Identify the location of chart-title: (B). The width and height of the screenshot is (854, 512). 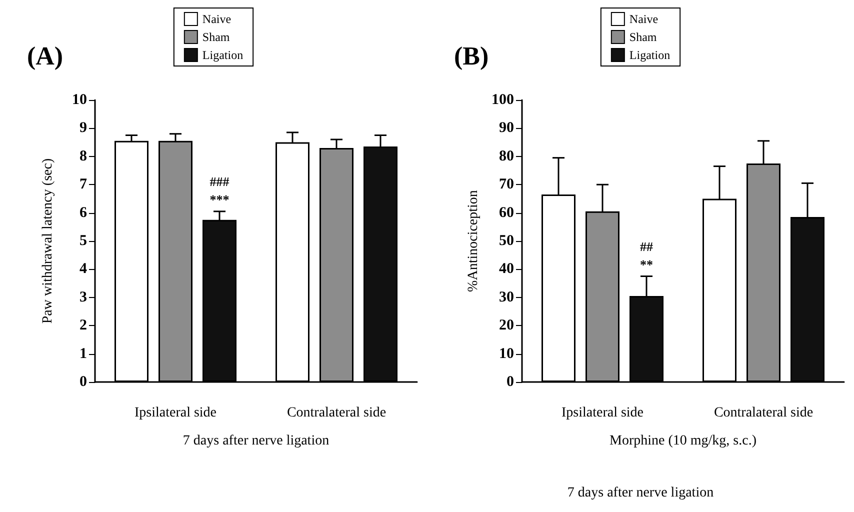
(471, 56).